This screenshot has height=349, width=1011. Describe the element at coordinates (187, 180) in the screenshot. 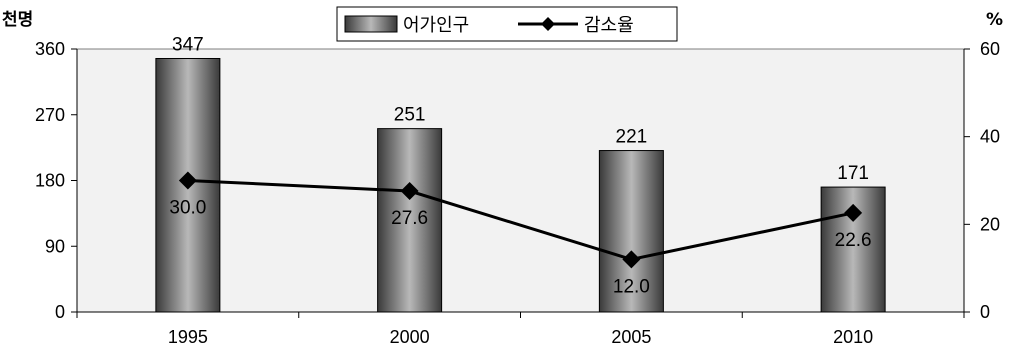

I see `line-point-1995` at that location.